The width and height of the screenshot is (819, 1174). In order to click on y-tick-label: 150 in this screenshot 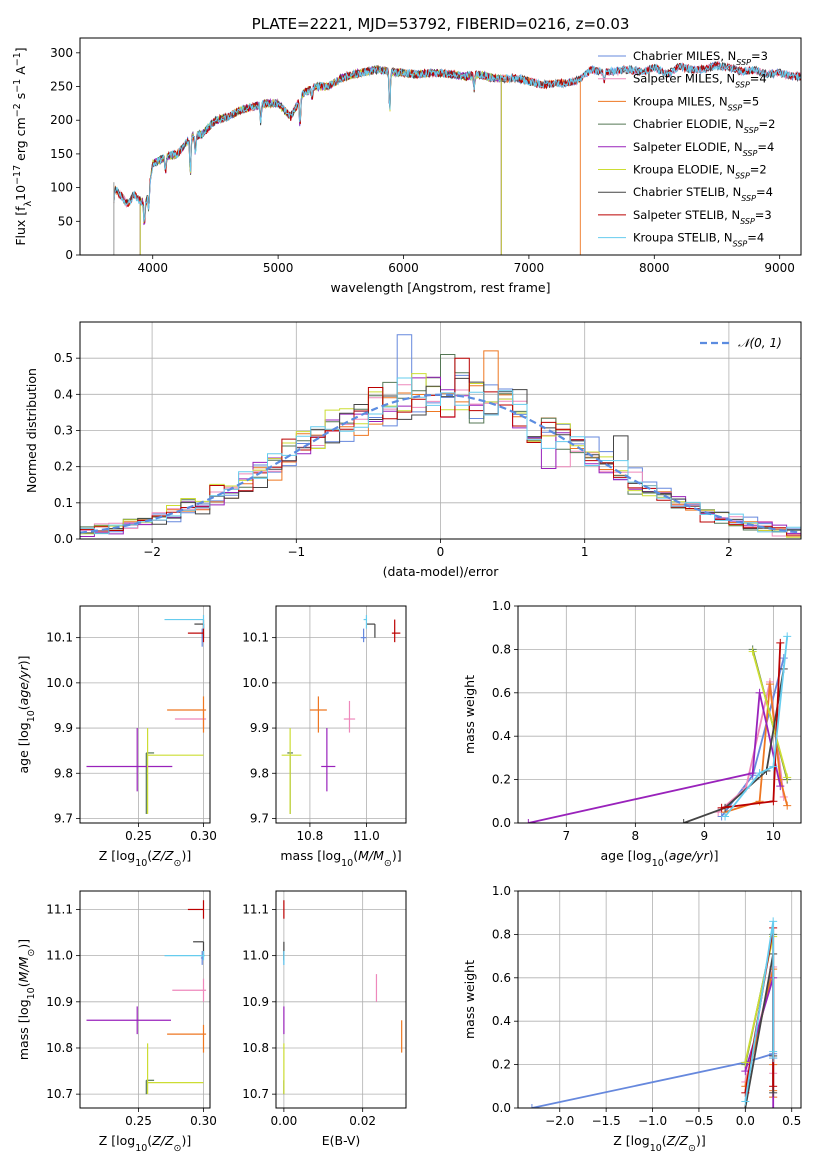, I will do `click(61, 154)`.